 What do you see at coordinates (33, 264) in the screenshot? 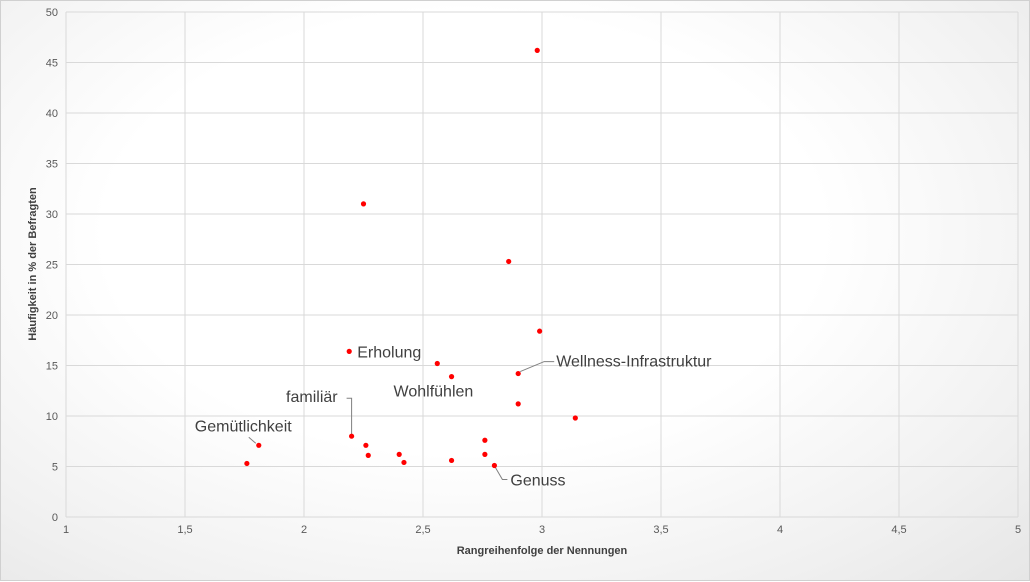
I see `y-axis-title: Häufigkeit in % der Befragten` at bounding box center [33, 264].